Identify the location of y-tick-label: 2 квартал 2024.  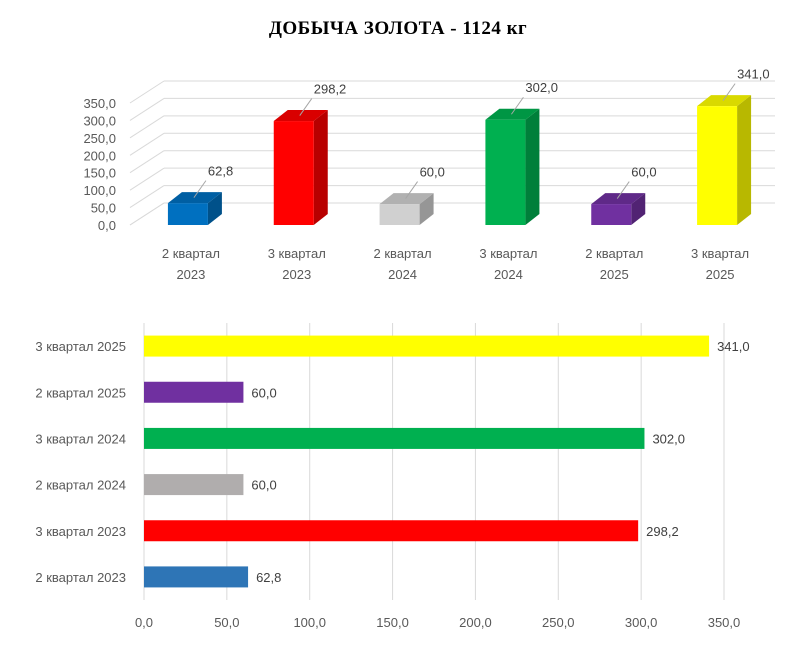
(80, 485).